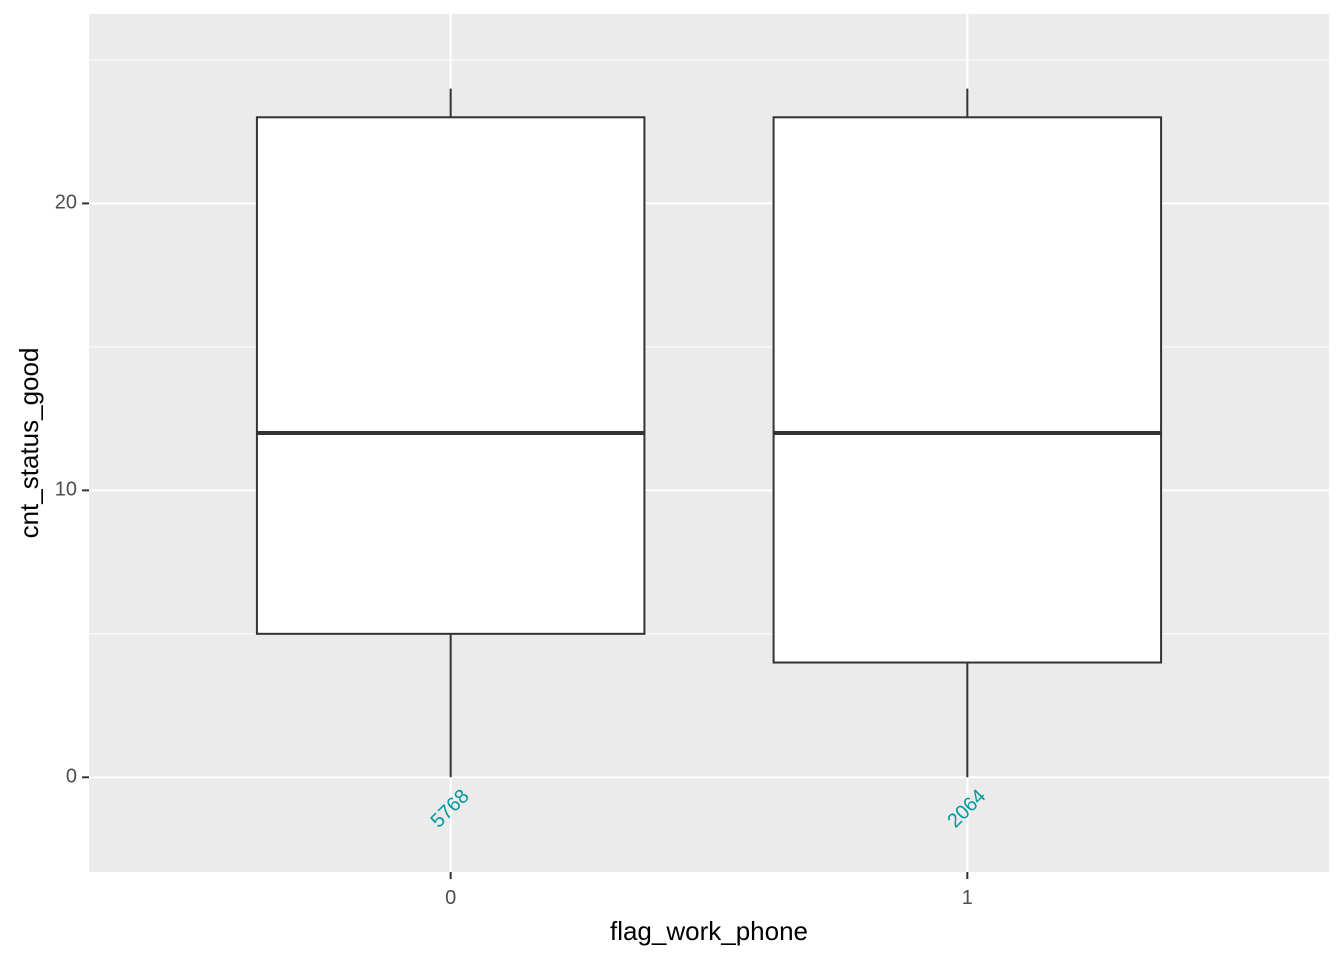  I want to click on y-tick-label: 10, so click(66, 490).